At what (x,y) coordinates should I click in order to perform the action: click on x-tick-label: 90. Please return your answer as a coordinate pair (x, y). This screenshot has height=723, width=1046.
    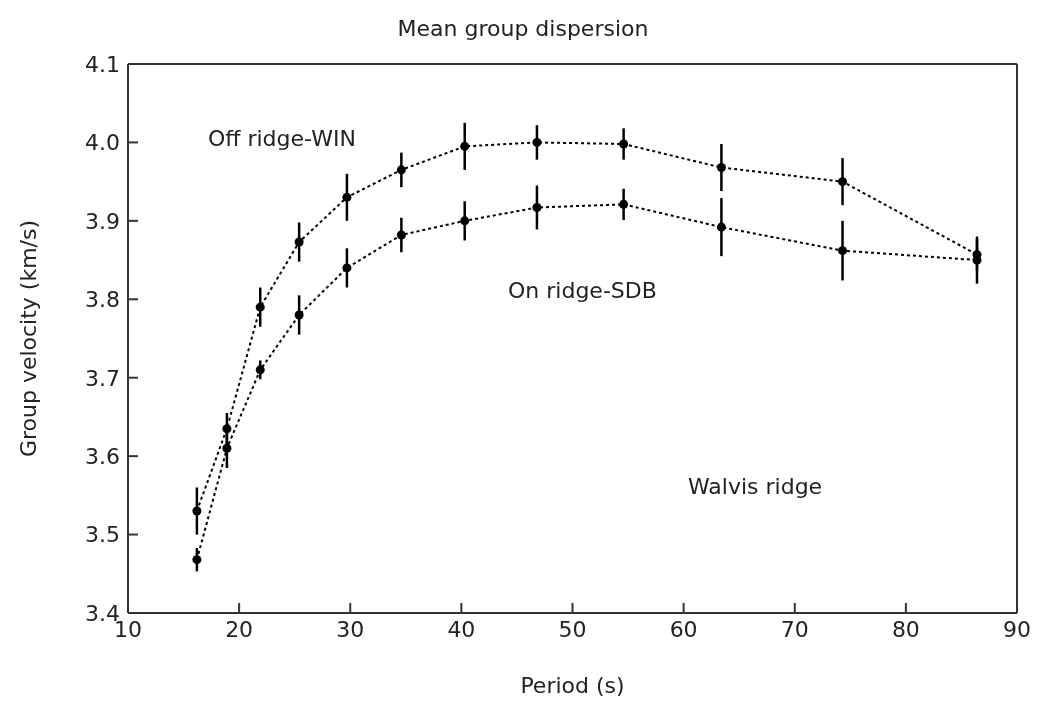
    Looking at the image, I should click on (1017, 629).